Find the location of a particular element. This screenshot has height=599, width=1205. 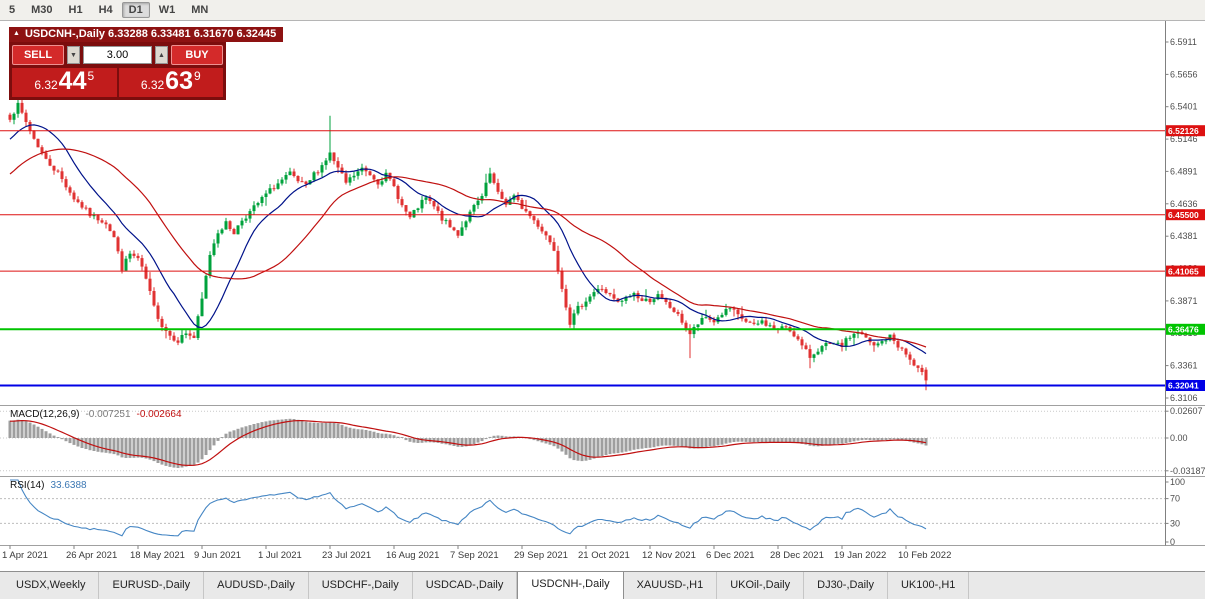

svg-text: 1 Jul 2021 is located at coordinates (280, 555).